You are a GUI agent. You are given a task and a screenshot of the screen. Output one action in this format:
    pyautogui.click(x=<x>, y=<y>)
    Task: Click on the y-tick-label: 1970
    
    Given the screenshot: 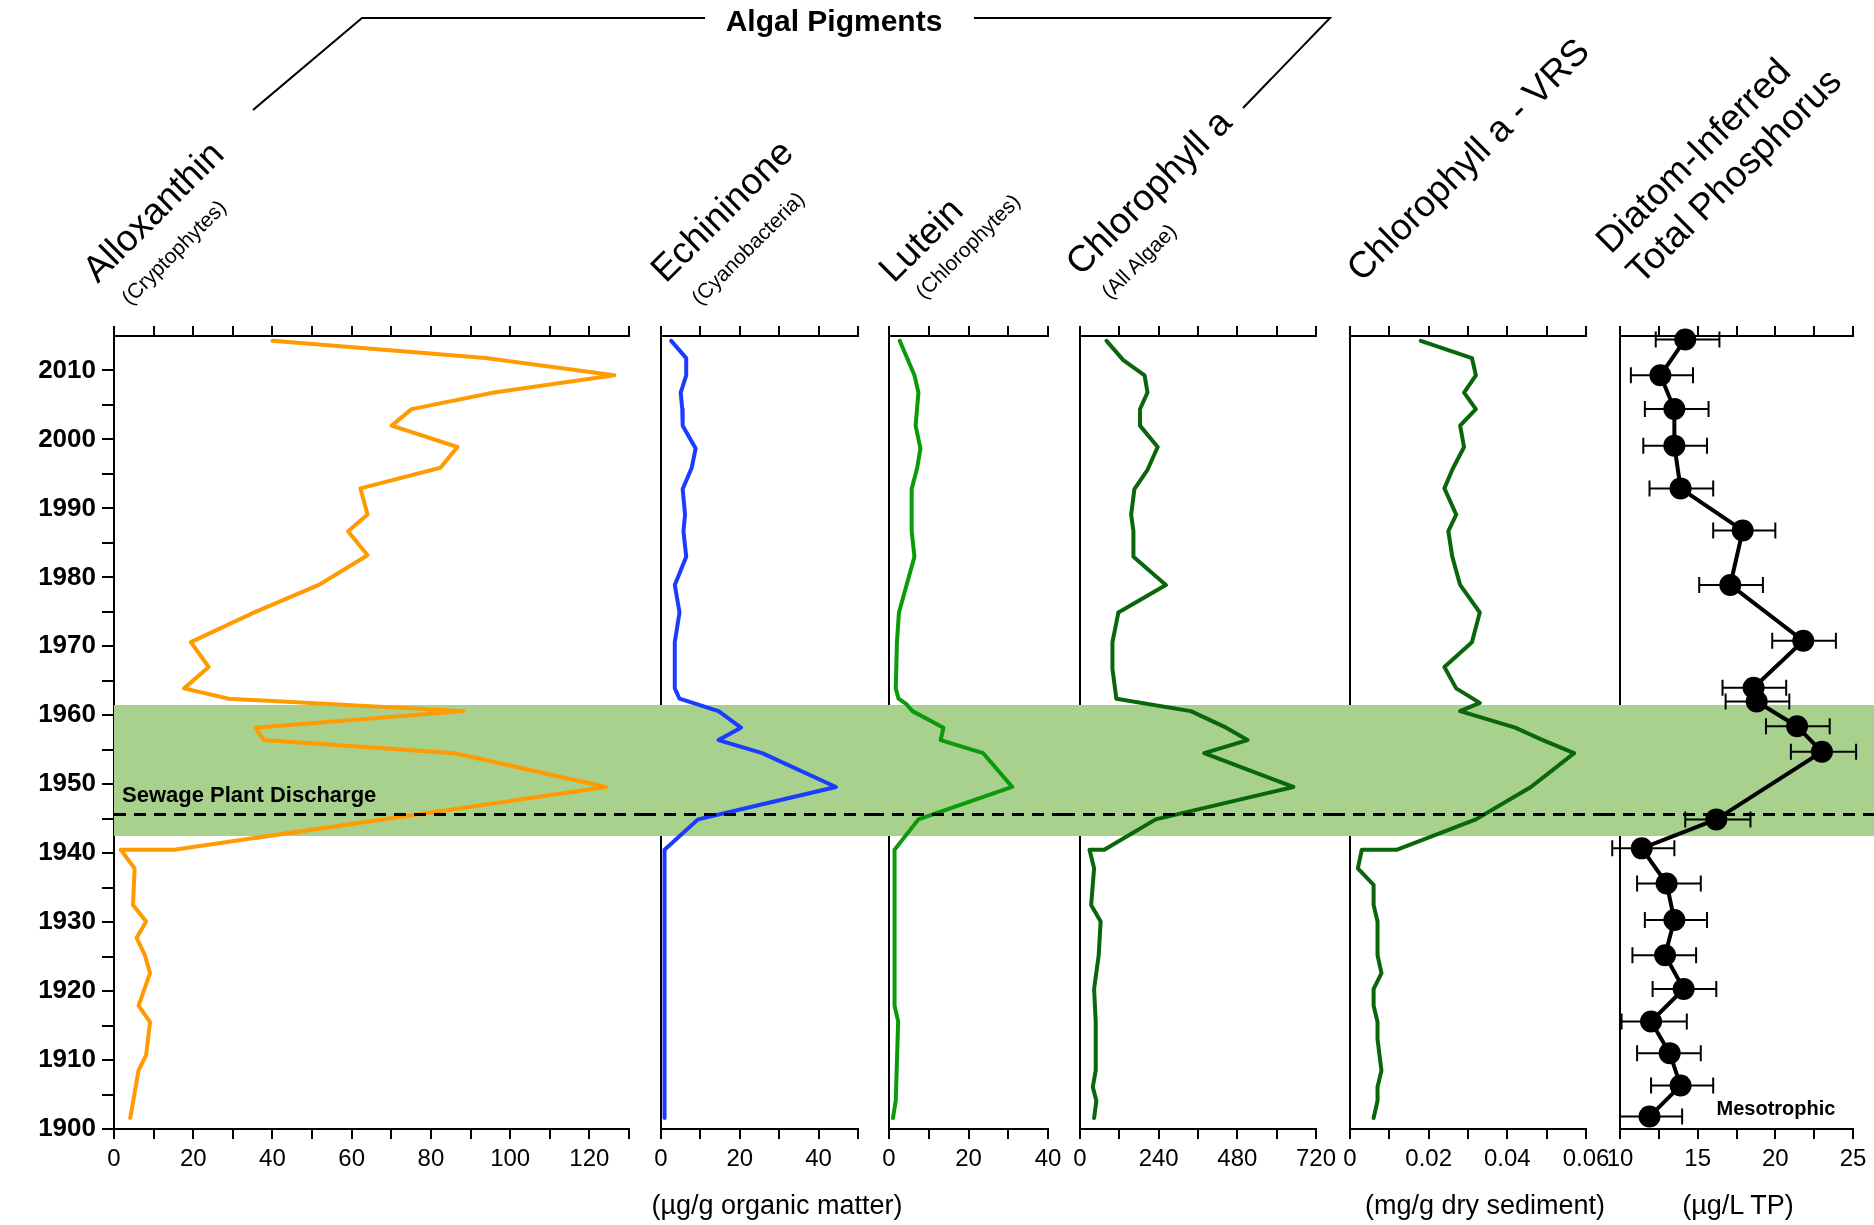 What is the action you would take?
    pyautogui.click(x=67, y=644)
    